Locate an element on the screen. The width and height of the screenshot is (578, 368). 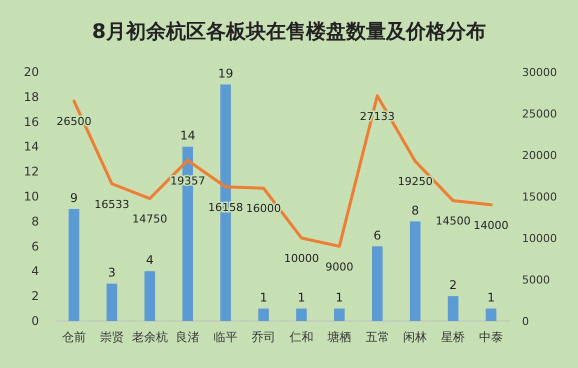
x-tick-label: 良渚 is located at coordinates (188, 337).